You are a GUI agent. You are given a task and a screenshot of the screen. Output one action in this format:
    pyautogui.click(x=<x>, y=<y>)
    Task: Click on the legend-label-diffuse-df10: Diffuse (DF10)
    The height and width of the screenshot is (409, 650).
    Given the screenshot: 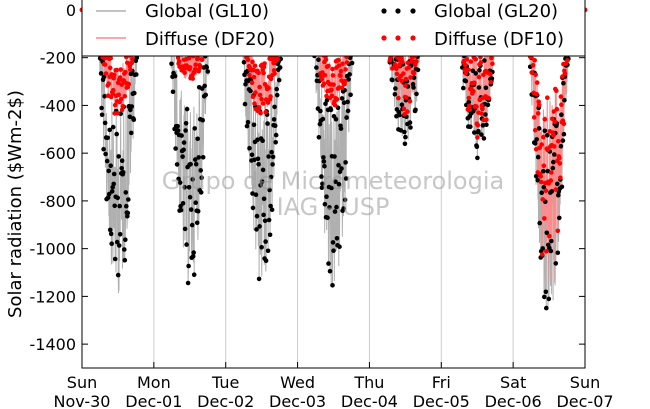 What is the action you would take?
    pyautogui.click(x=499, y=39)
    